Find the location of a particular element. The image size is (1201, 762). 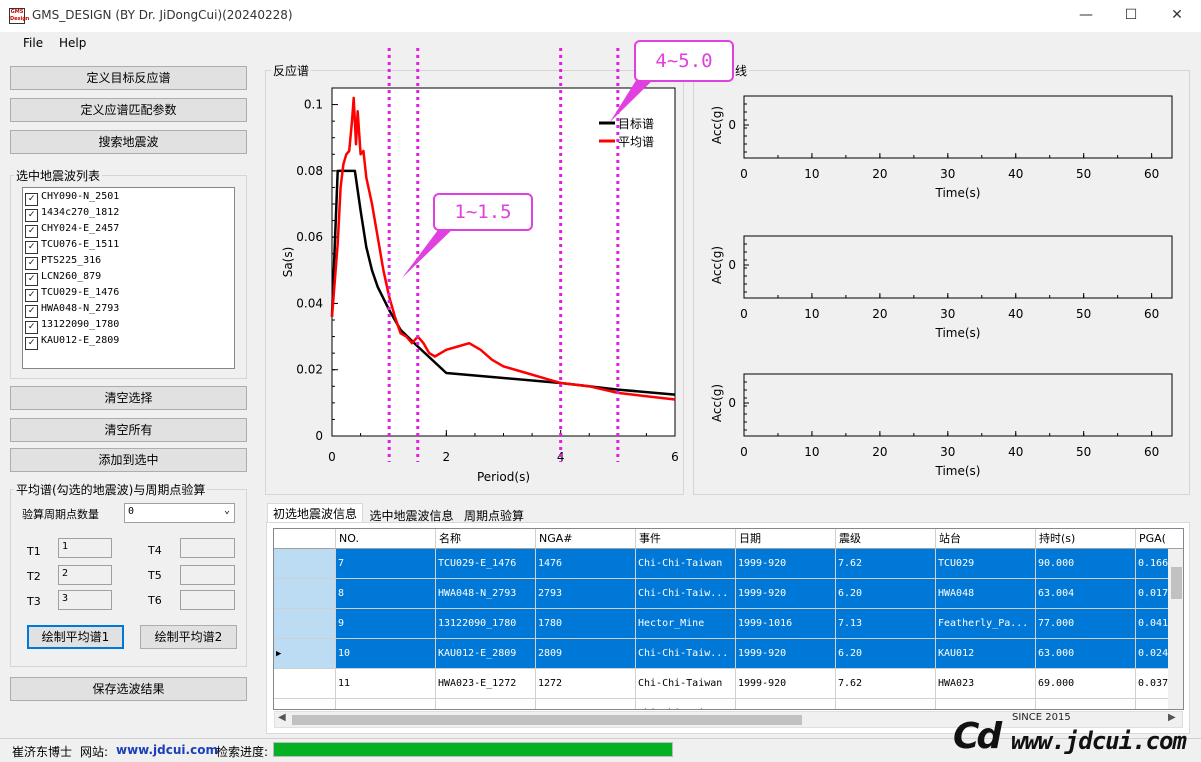

column-header: NO. is located at coordinates (386, 539).